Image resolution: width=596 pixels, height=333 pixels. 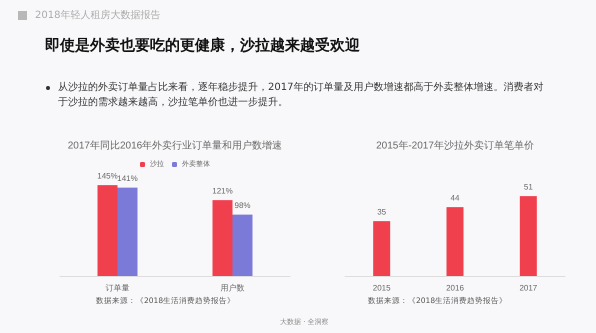 I want to click on text: 2018年轻人租房大数据报告, so click(x=97, y=15).